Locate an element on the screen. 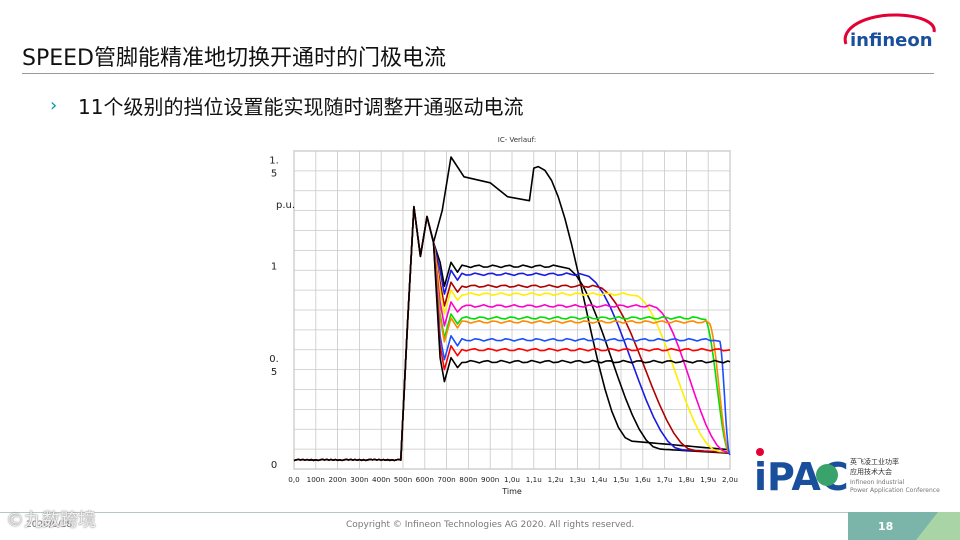 The image size is (960, 540). x-tick-label: 1,7u is located at coordinates (665, 479).